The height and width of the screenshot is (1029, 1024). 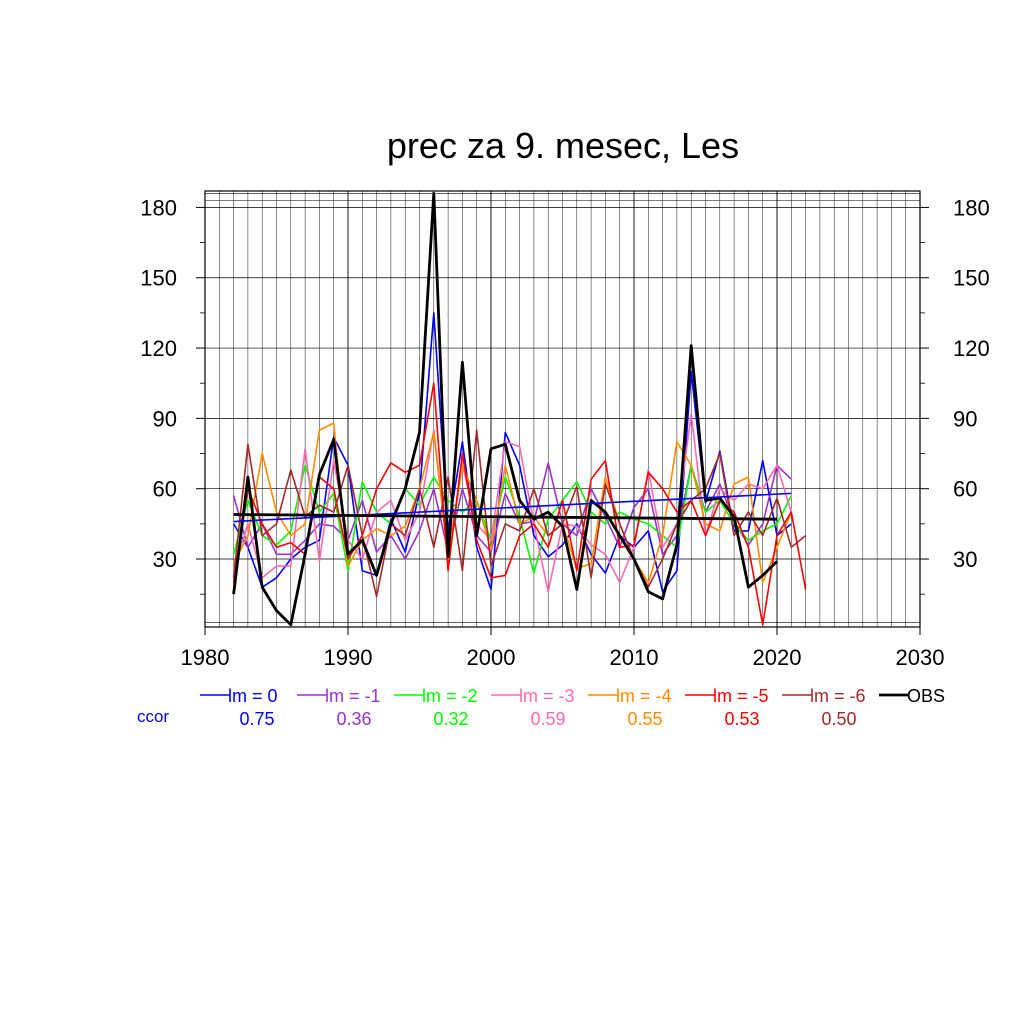 What do you see at coordinates (165, 418) in the screenshot?
I see `y-tick-label-left: 90` at bounding box center [165, 418].